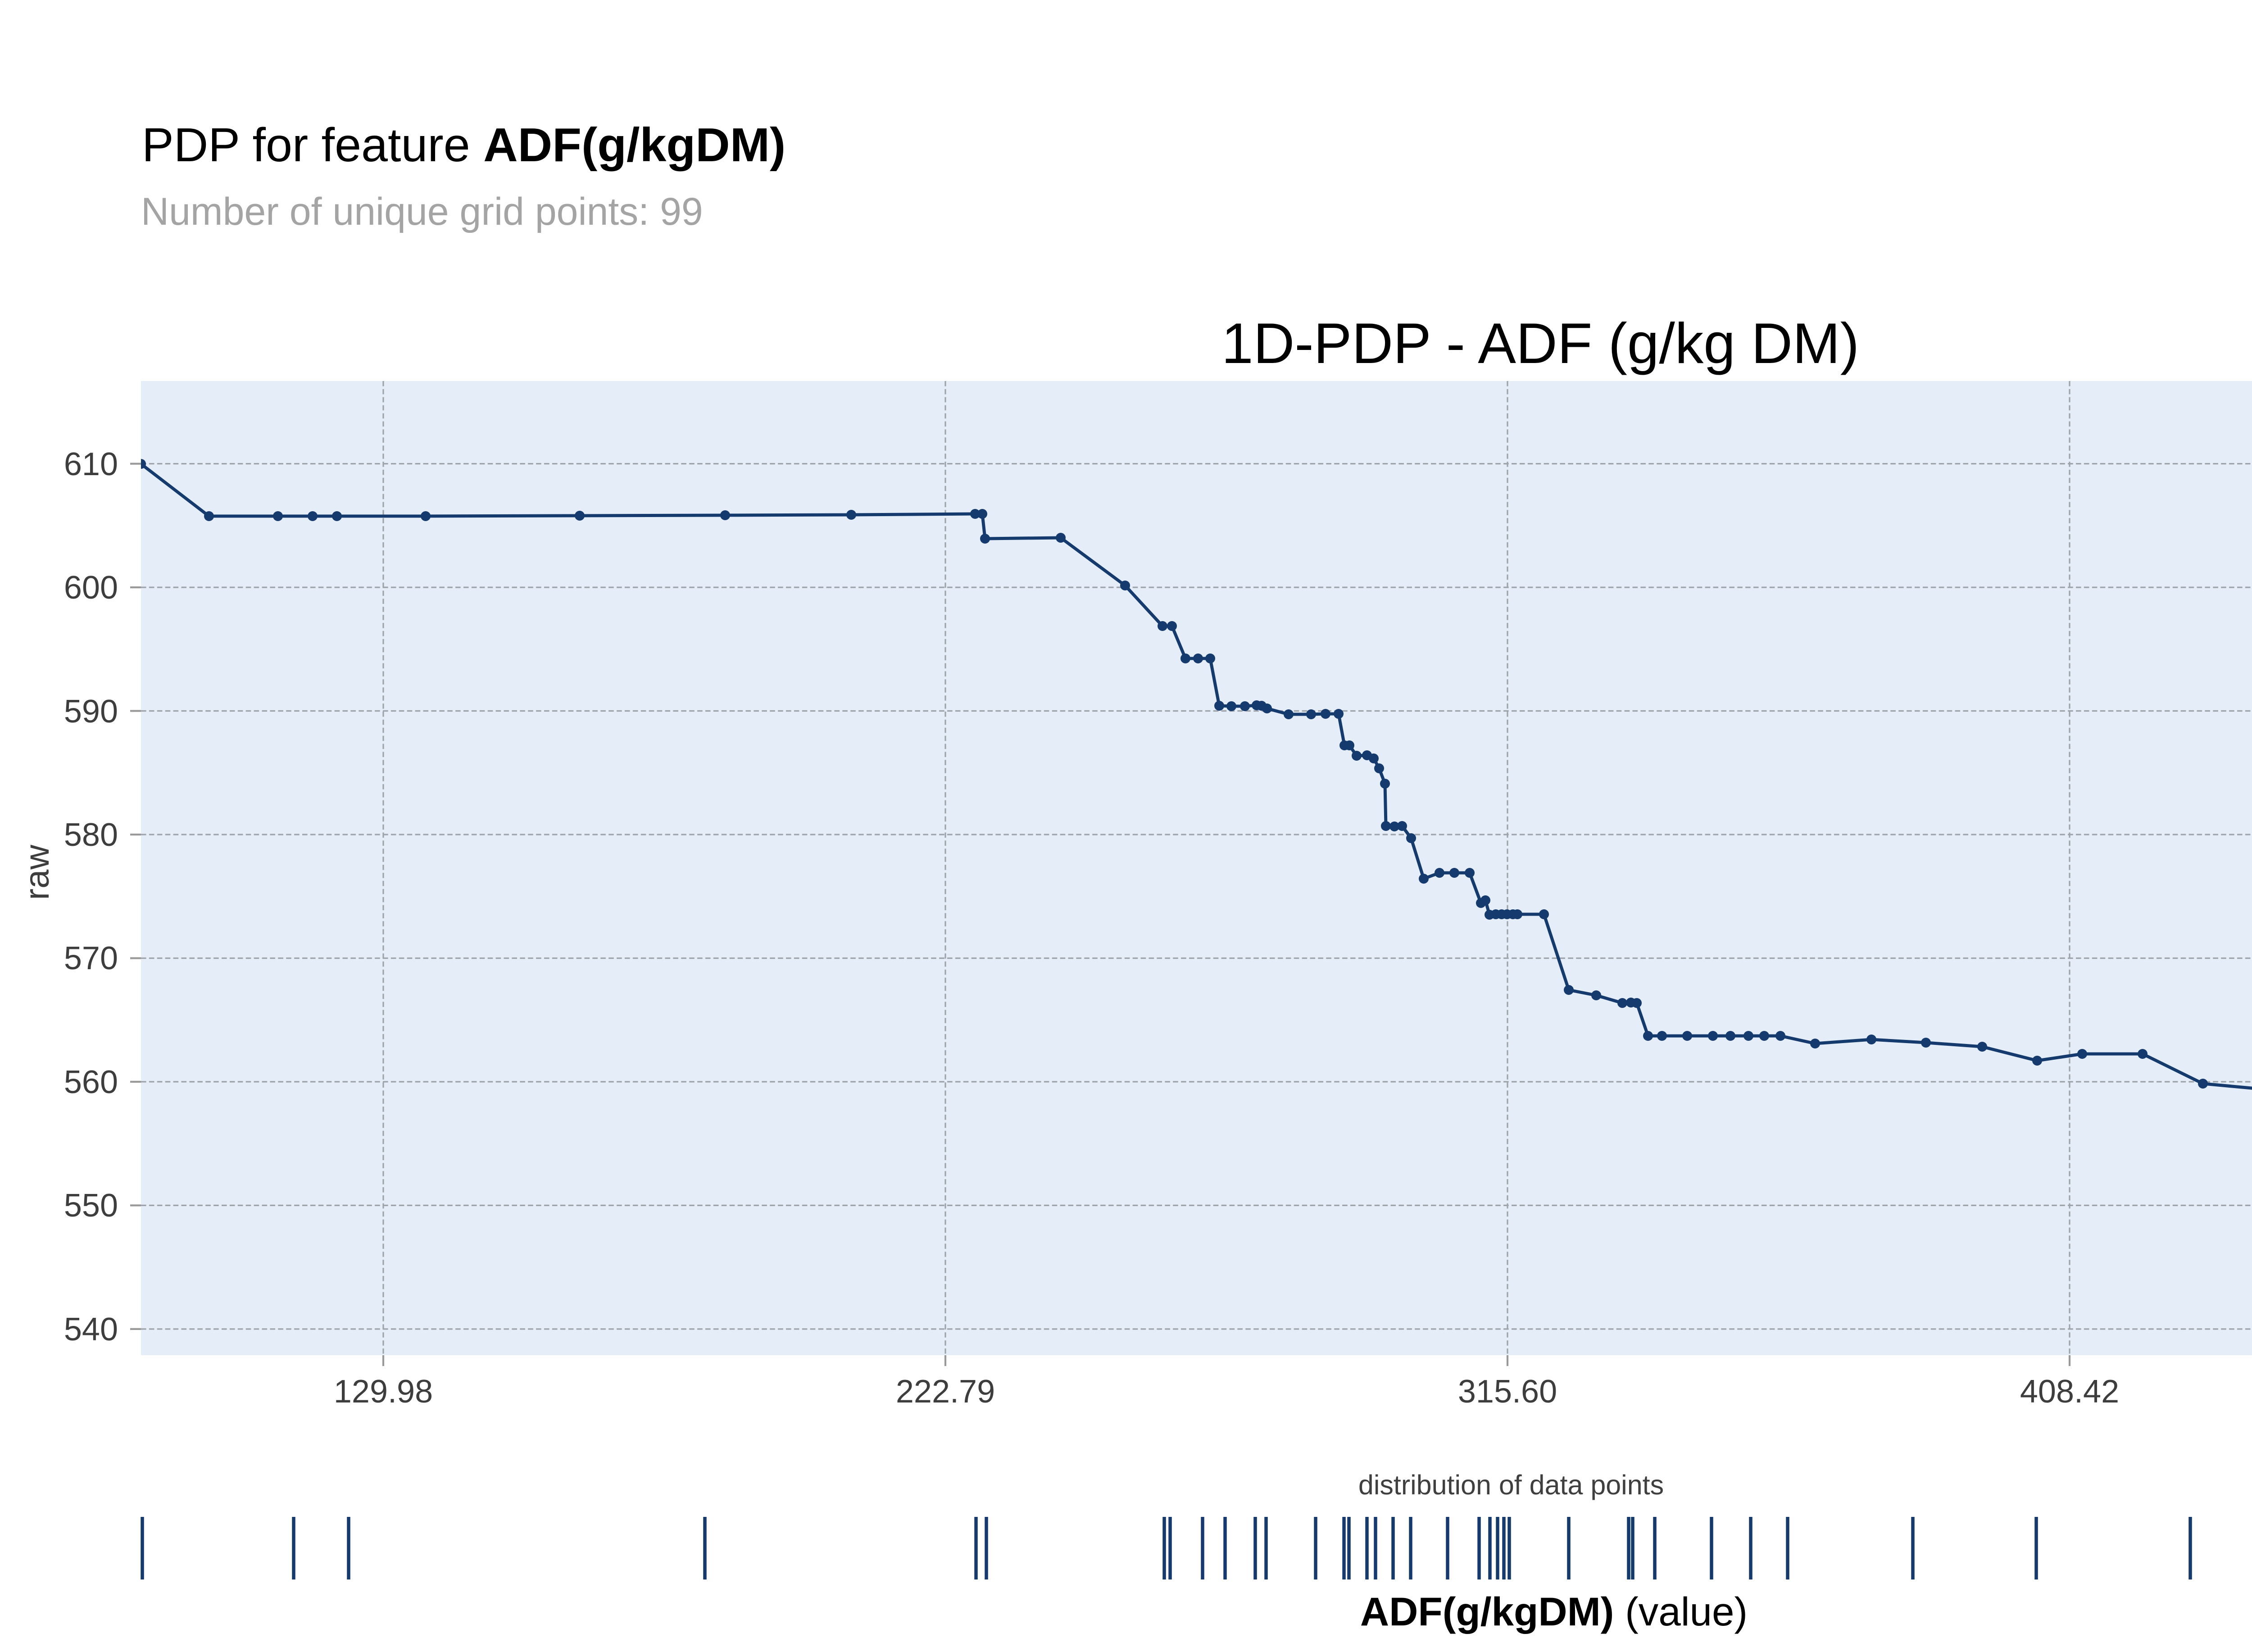  I want to click on svg-text: 550, so click(91, 1206).